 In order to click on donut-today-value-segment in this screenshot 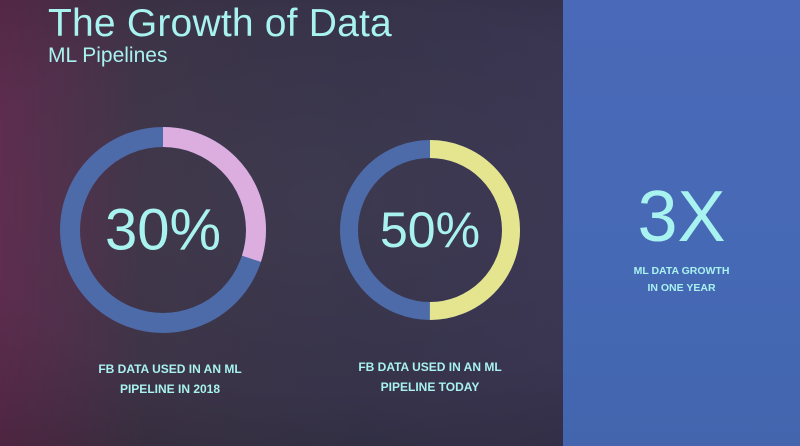, I will do `click(430, 230)`.